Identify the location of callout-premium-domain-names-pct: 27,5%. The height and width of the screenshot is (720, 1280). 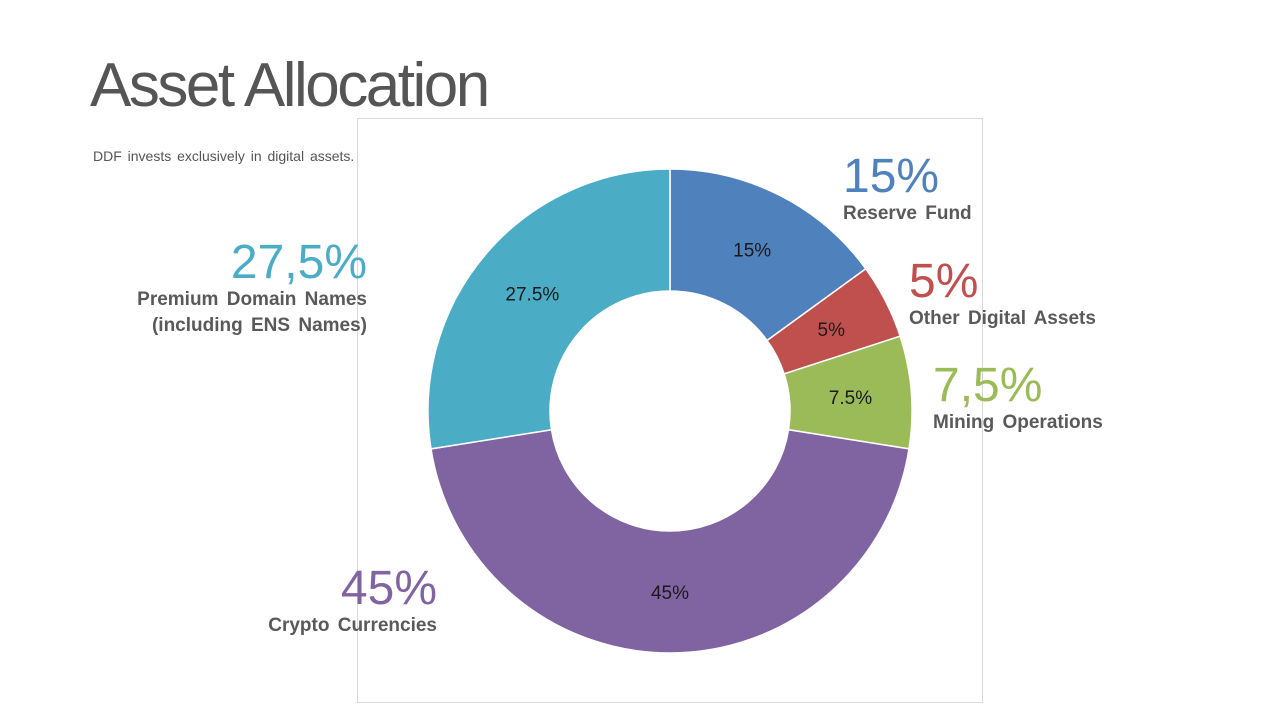
(298, 262).